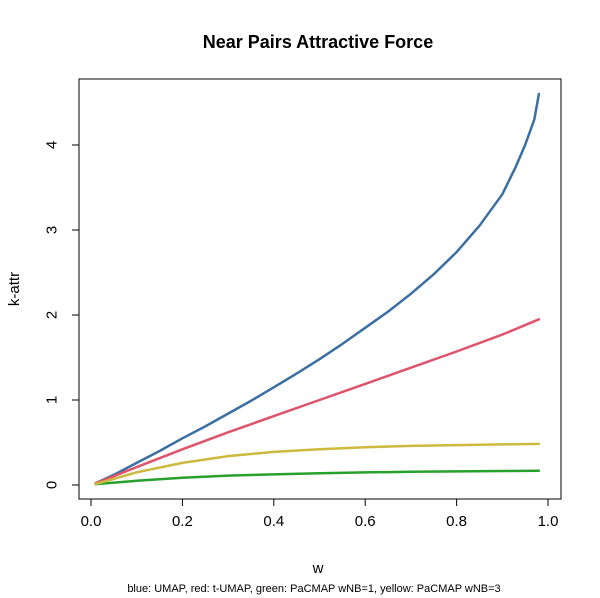 This screenshot has width=600, height=598. Describe the element at coordinates (52, 230) in the screenshot. I see `y-tick-label: 3` at that location.